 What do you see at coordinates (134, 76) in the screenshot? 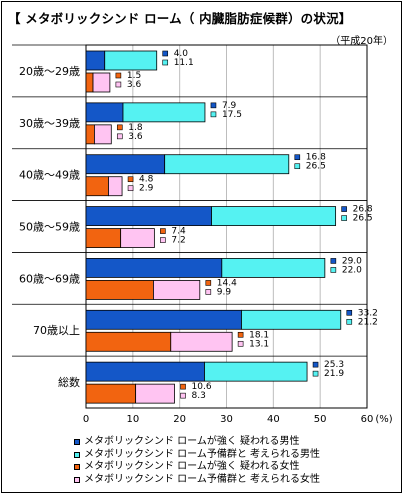
I see `data-label: 1.5` at bounding box center [134, 76].